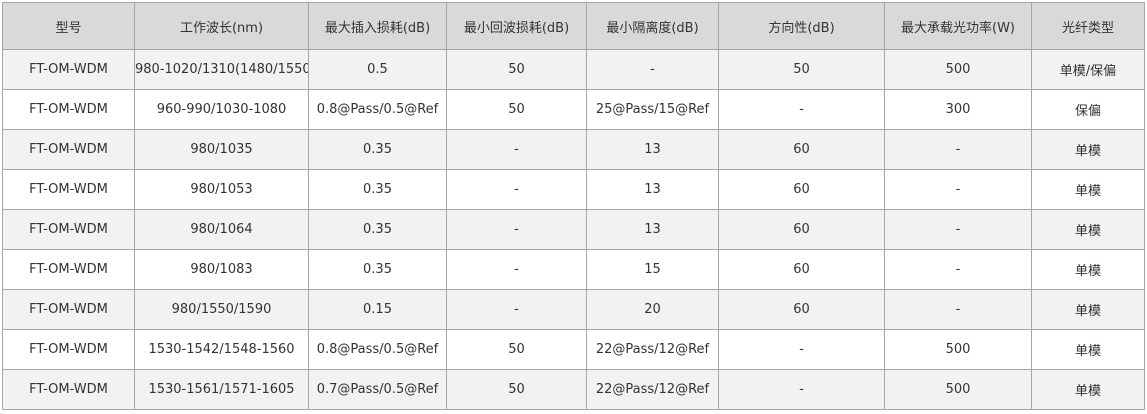  I want to click on header-cell: 光纤类型, so click(1088, 26).